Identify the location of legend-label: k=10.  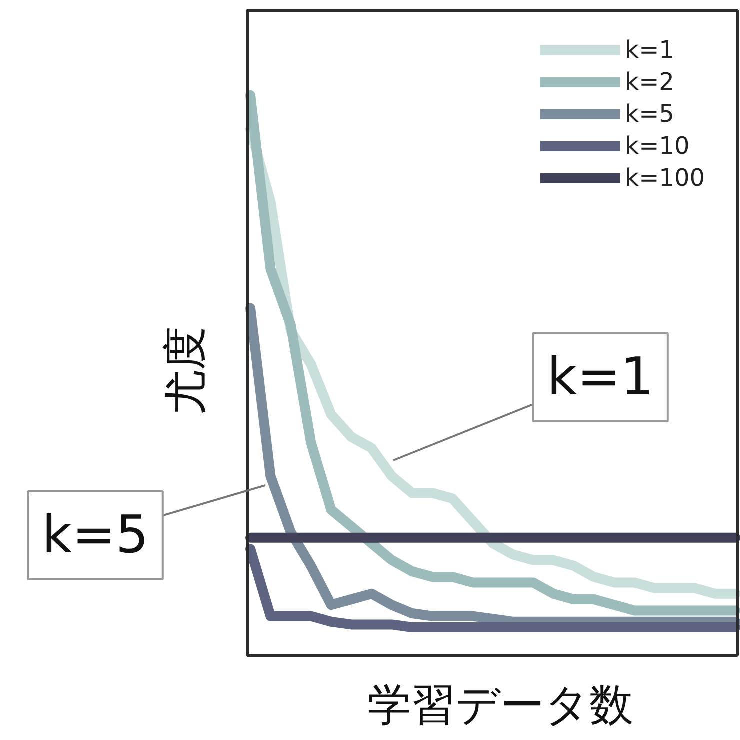
(657, 146).